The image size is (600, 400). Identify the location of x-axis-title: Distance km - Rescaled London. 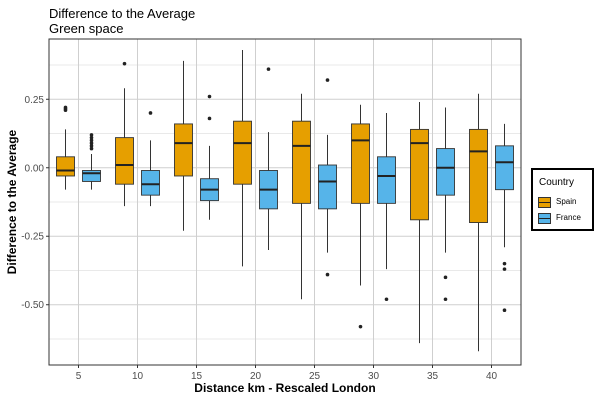
(284, 388).